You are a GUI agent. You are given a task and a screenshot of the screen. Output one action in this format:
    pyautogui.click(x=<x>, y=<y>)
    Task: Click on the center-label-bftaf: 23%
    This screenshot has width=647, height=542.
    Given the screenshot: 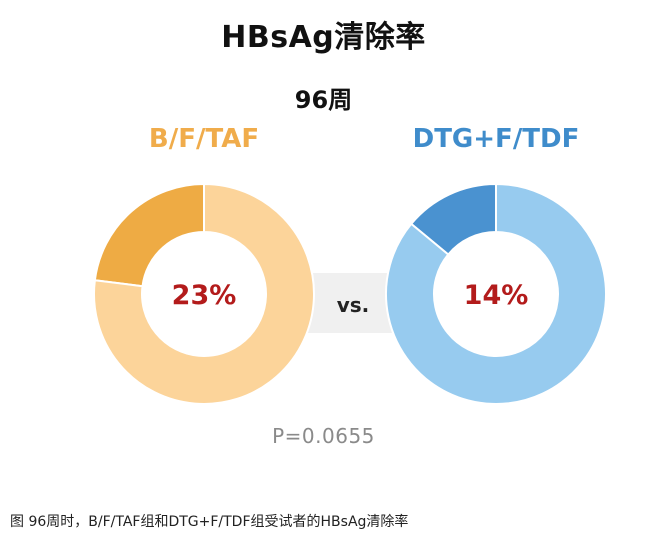 What is the action you would take?
    pyautogui.click(x=204, y=295)
    